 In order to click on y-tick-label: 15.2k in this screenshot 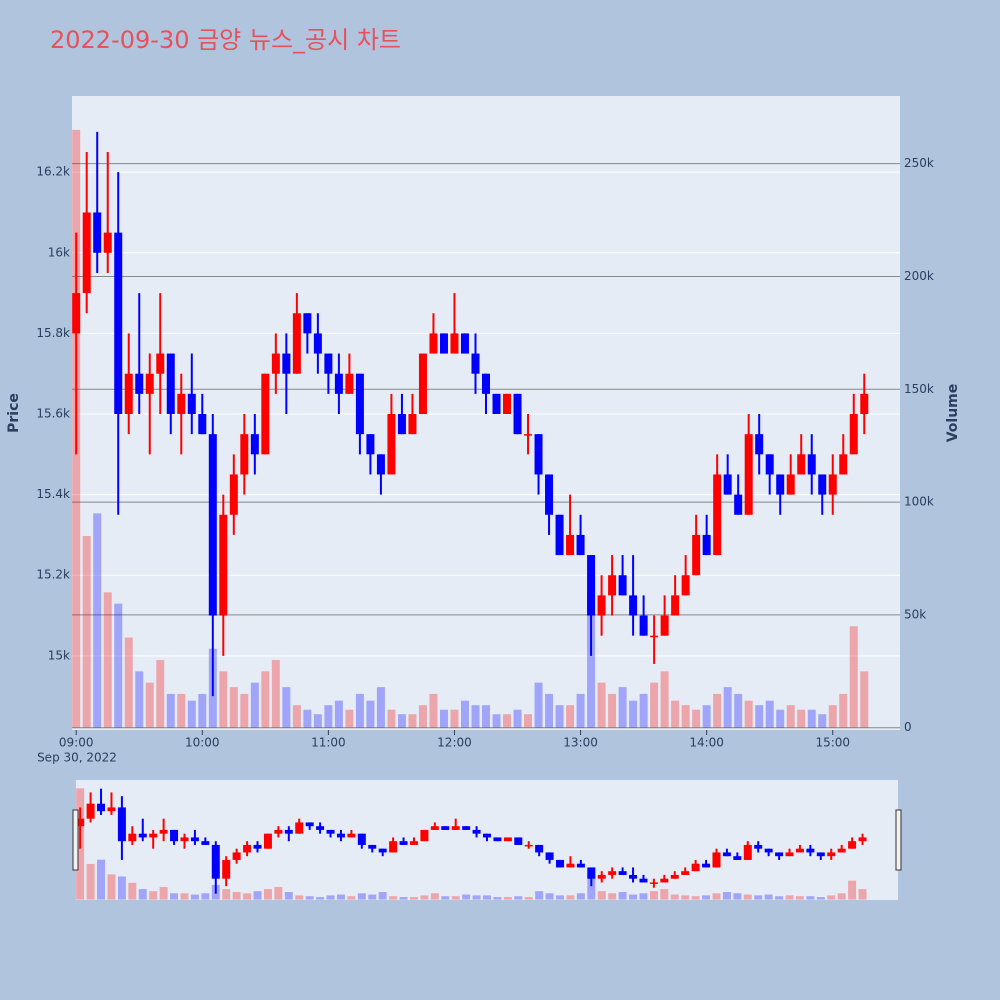, I will do `click(53, 575)`.